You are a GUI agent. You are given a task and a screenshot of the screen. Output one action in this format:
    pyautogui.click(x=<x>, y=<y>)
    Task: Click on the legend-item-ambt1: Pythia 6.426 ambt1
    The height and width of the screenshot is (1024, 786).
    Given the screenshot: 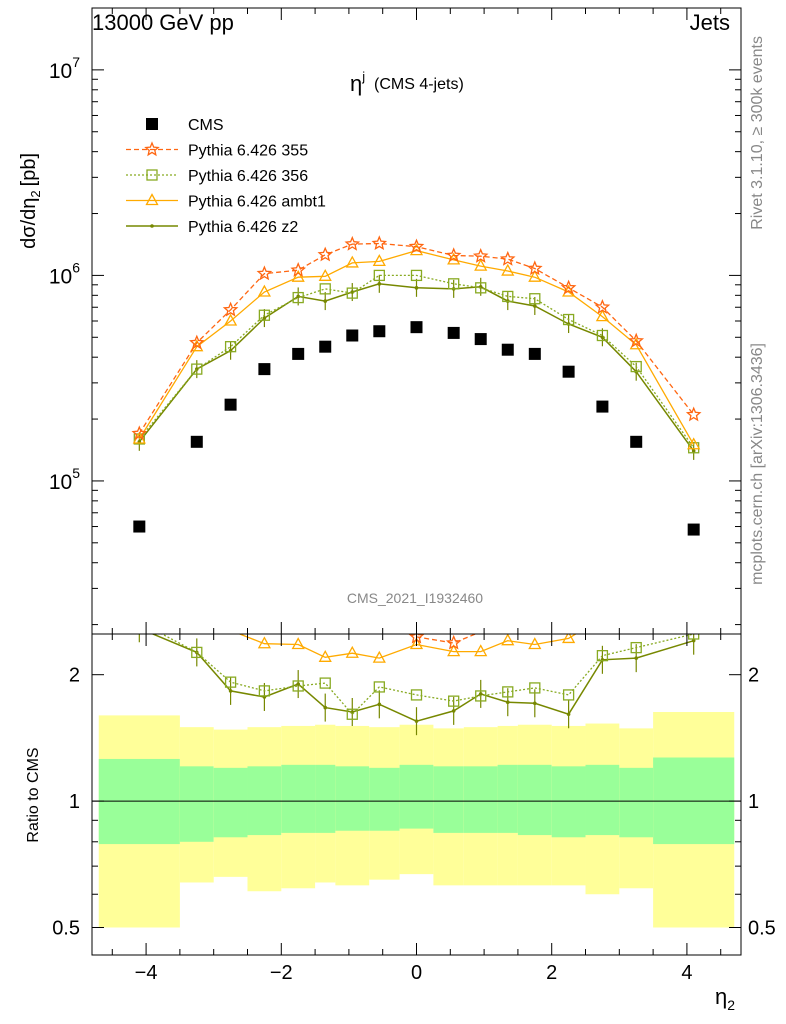 What is the action you would take?
    pyautogui.click(x=226, y=202)
    